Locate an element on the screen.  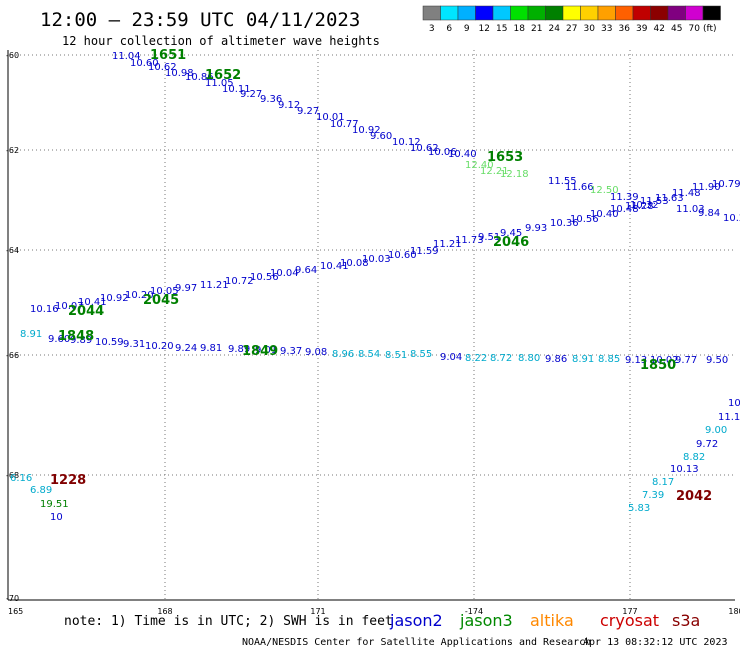
swh-value: 8.51 is located at coordinates (396, 355).